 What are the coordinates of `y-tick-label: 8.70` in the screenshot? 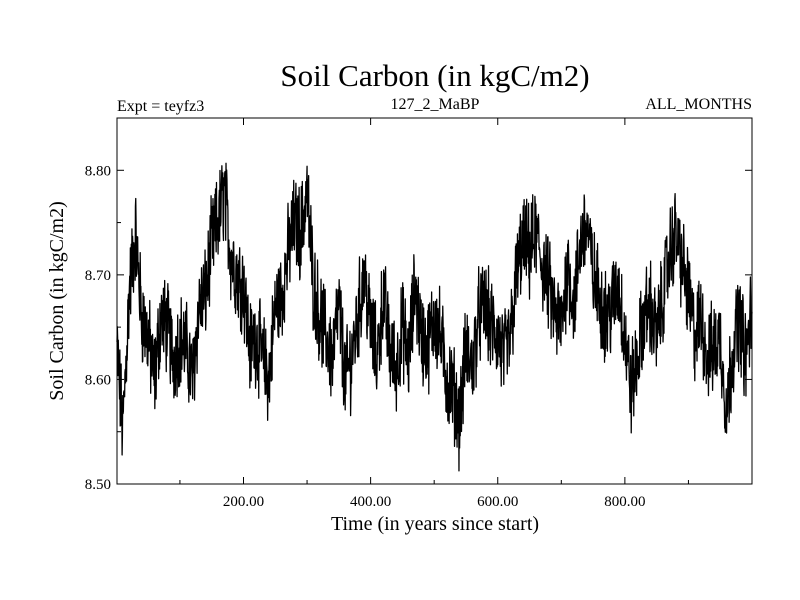 It's located at (98, 276).